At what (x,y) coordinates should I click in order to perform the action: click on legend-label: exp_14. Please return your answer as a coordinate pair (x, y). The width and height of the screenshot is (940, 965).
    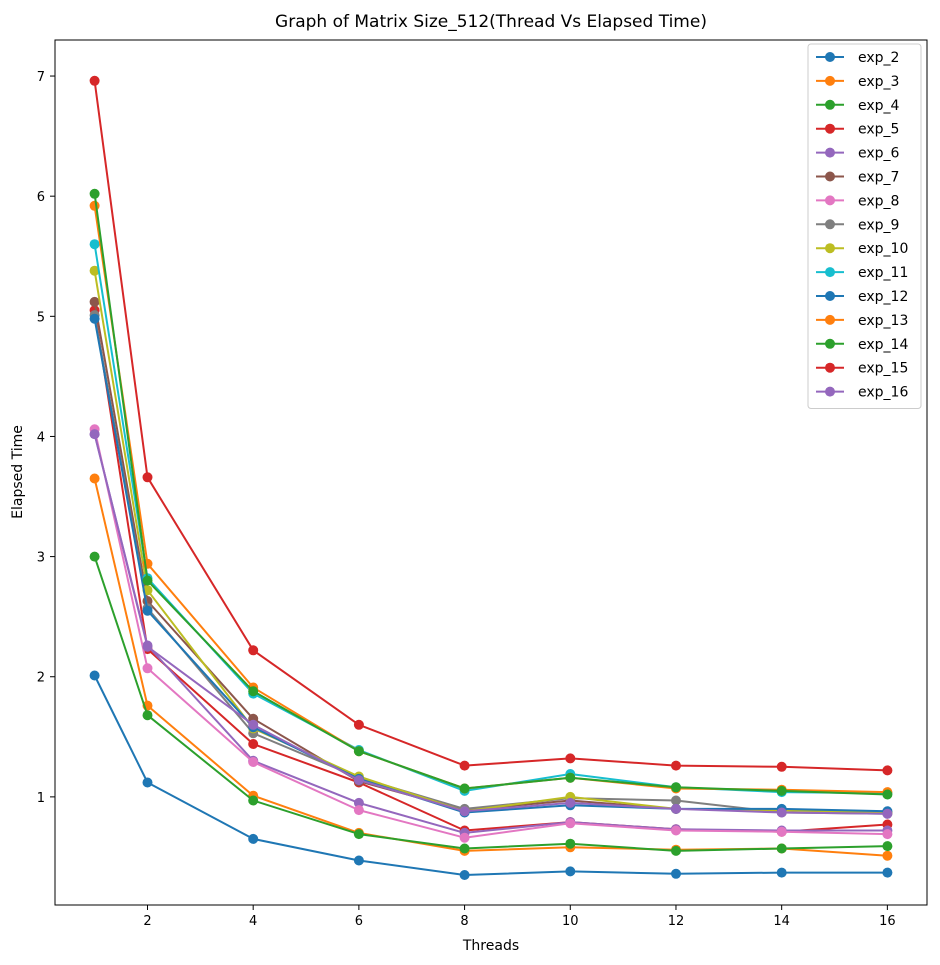
    Looking at the image, I should click on (883, 345).